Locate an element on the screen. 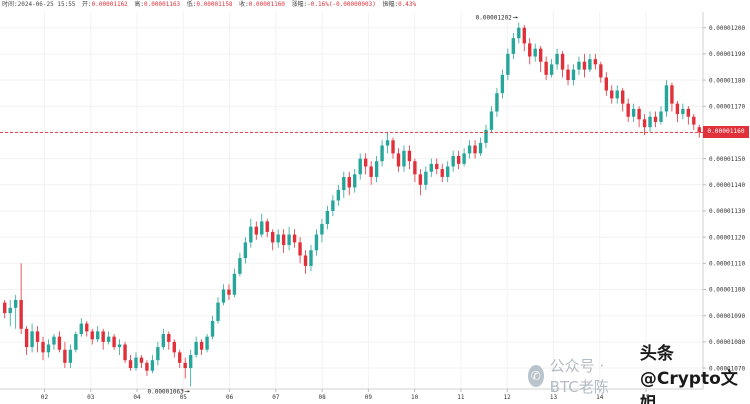  y-tick-label: 0.00001180 is located at coordinates (727, 80).